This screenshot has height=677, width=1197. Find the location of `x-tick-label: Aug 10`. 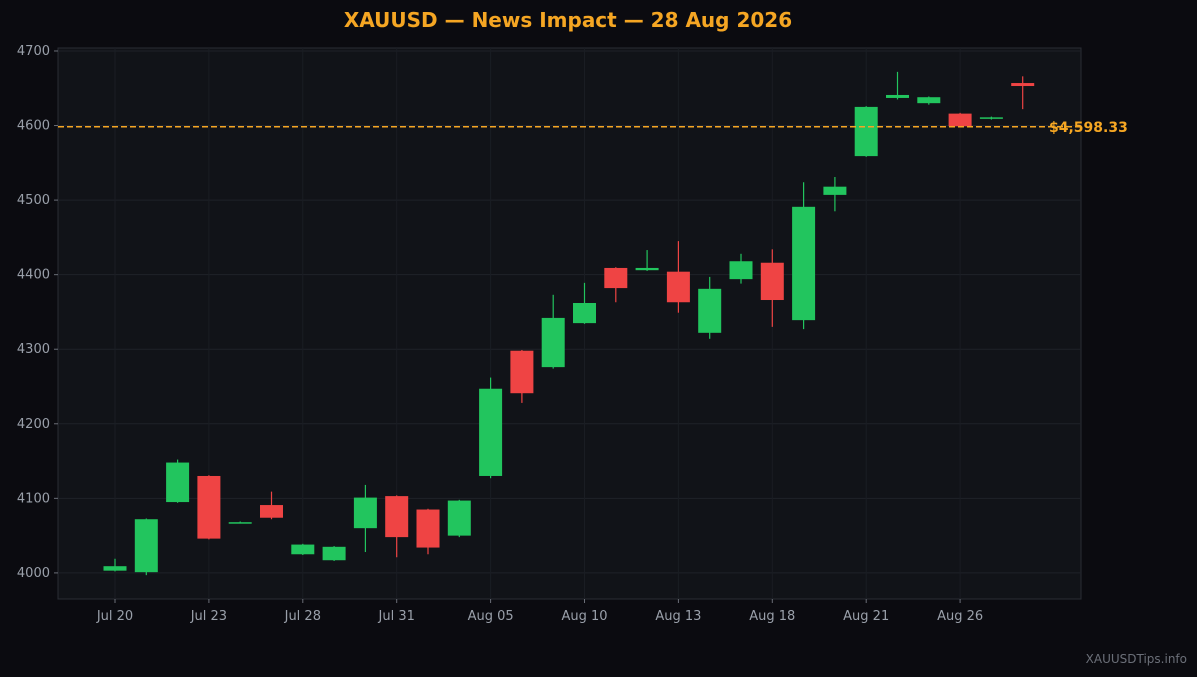

x-tick-label: Aug 10 is located at coordinates (584, 616).